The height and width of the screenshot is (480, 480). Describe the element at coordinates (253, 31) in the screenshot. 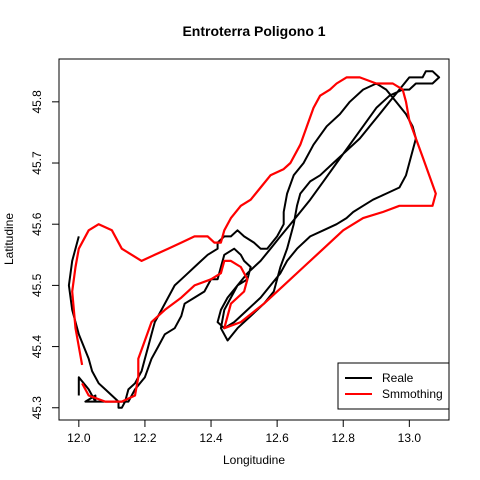

I see `chart-title: Entroterra Poligono 1` at that location.